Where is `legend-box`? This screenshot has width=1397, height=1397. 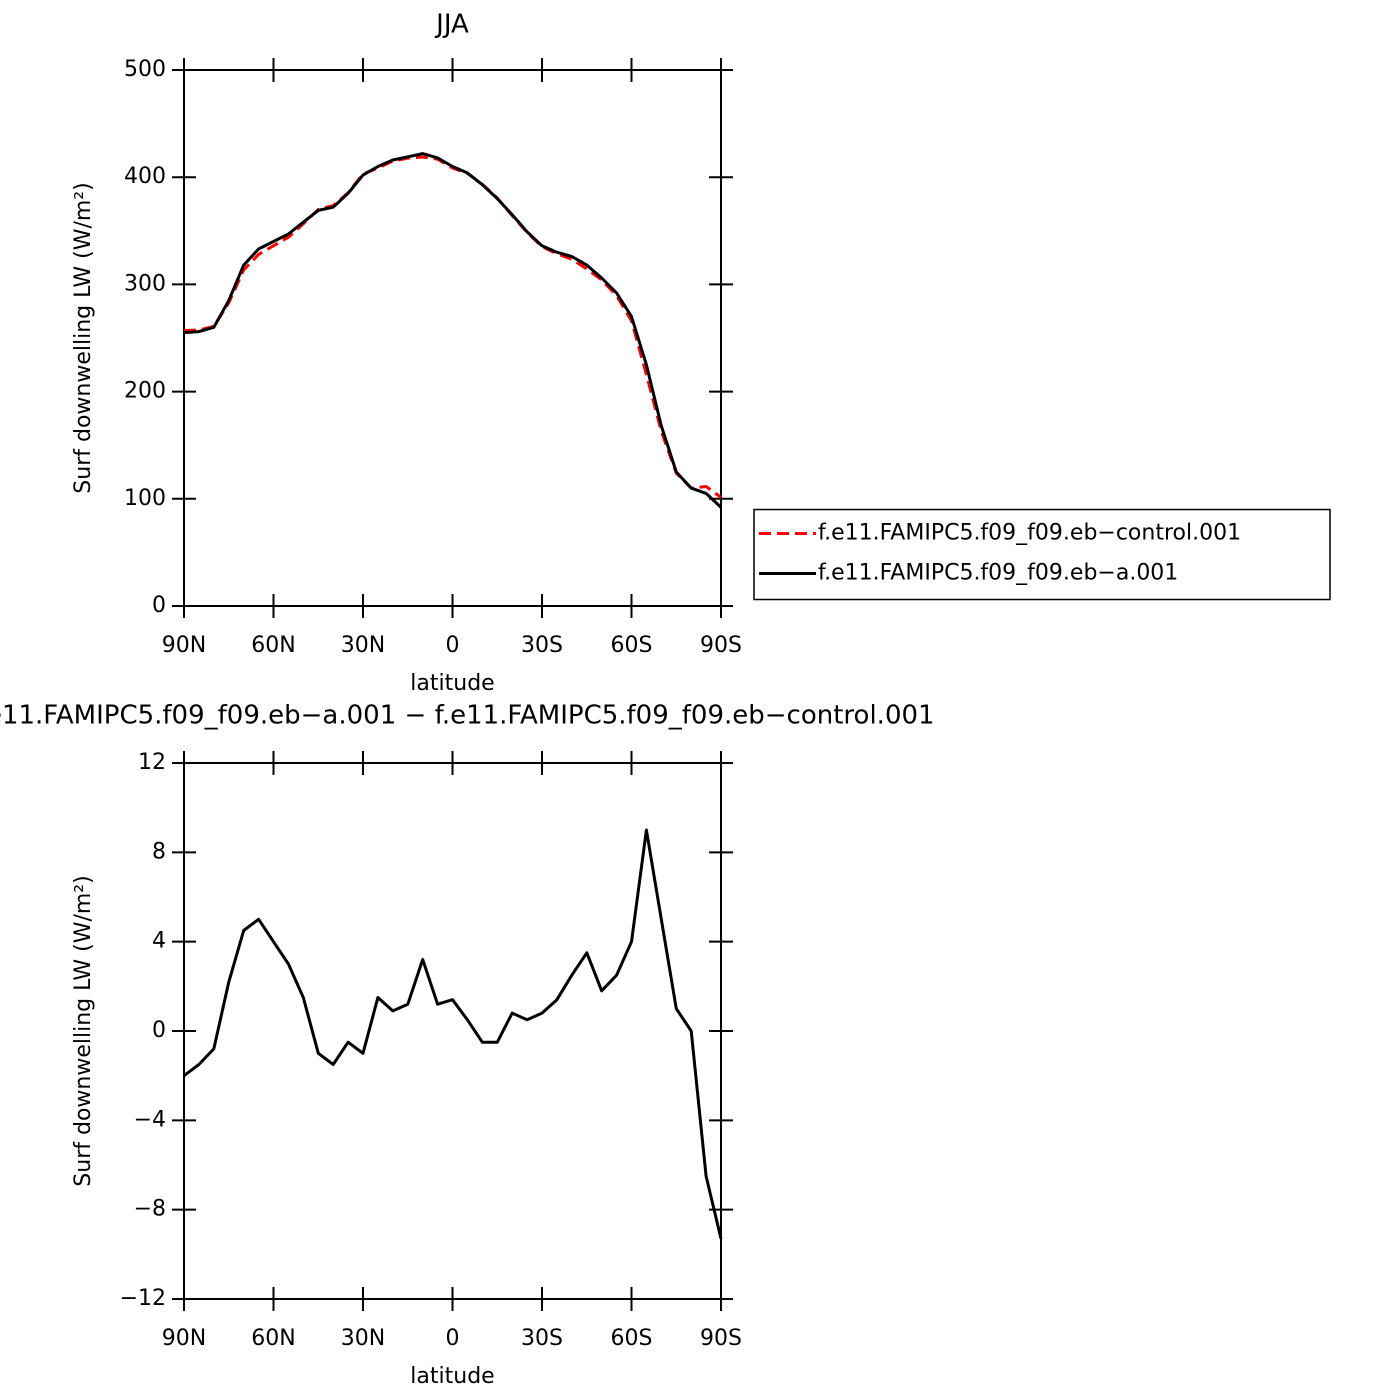
legend-box is located at coordinates (1042, 554).